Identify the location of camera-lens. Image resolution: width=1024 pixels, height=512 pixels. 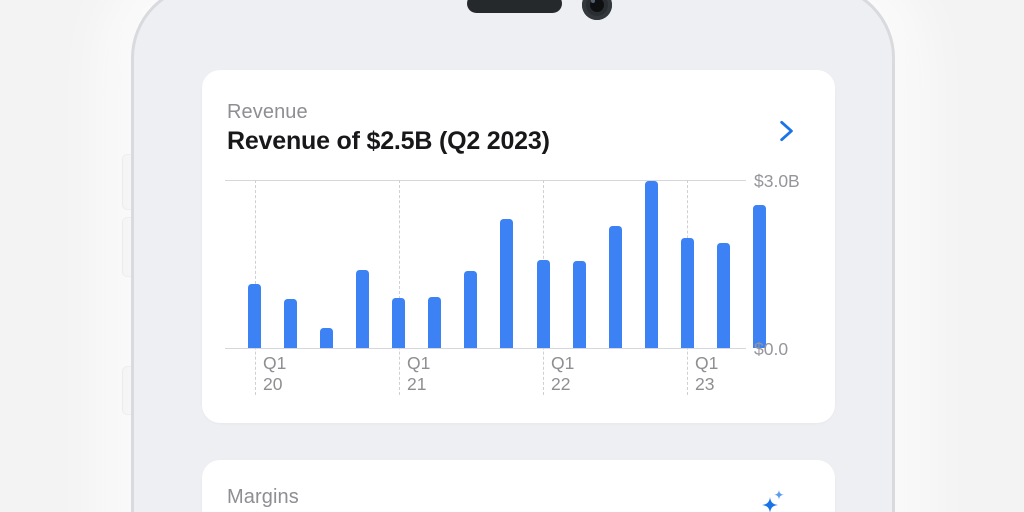
(597, 6).